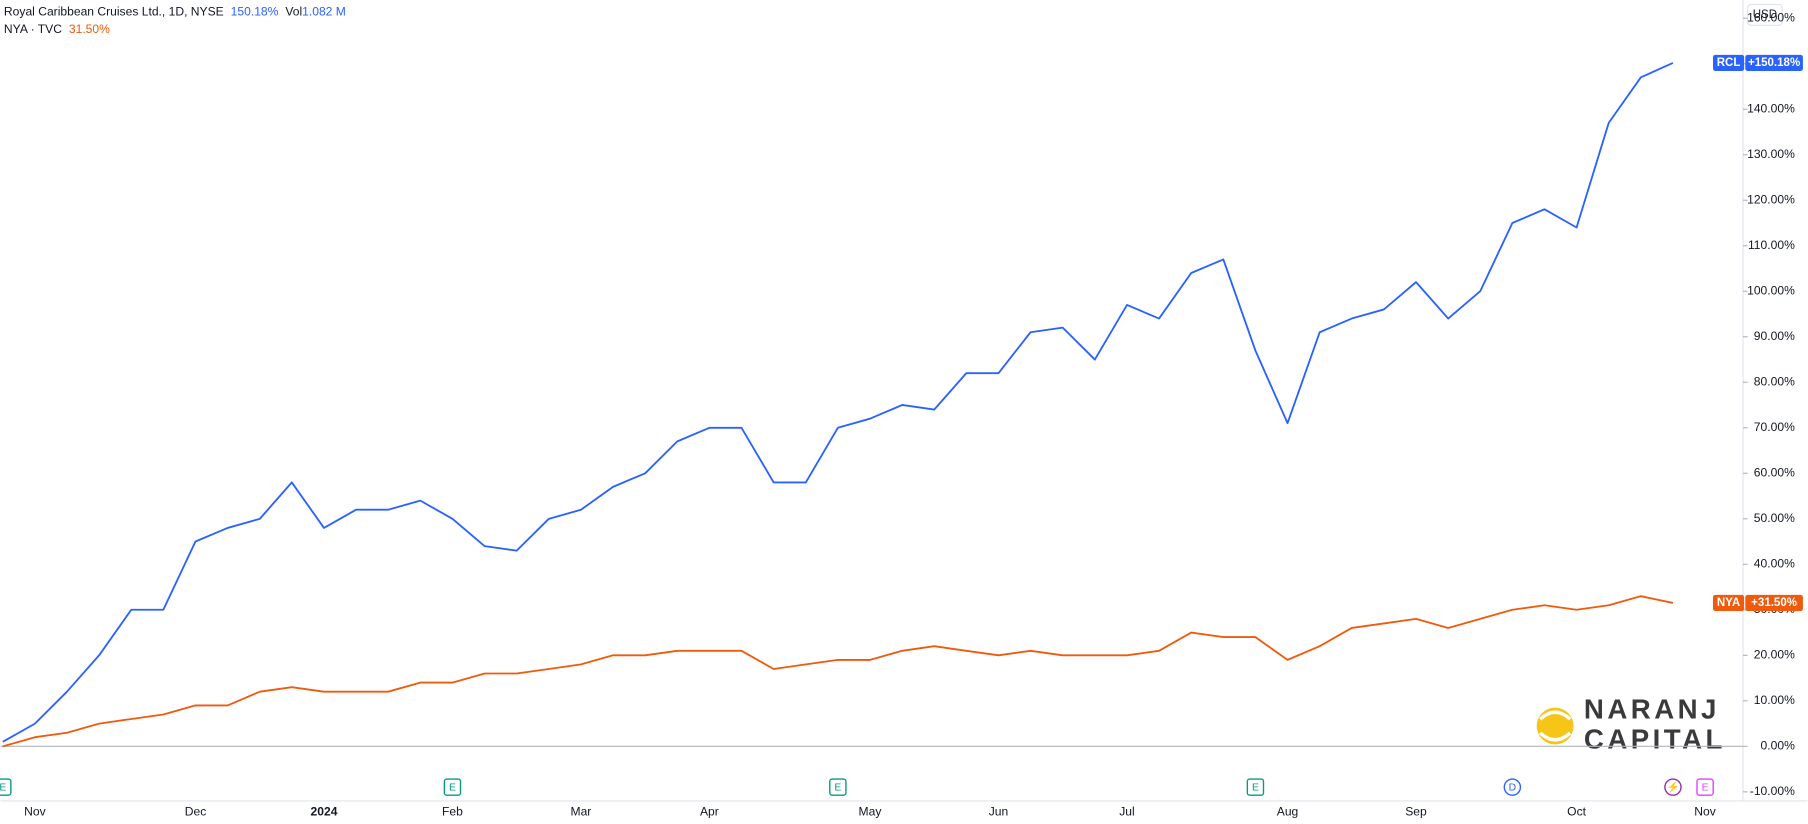 This screenshot has width=1808, height=824. What do you see at coordinates (324, 12) in the screenshot?
I see `volume-value: 1.082 M` at bounding box center [324, 12].